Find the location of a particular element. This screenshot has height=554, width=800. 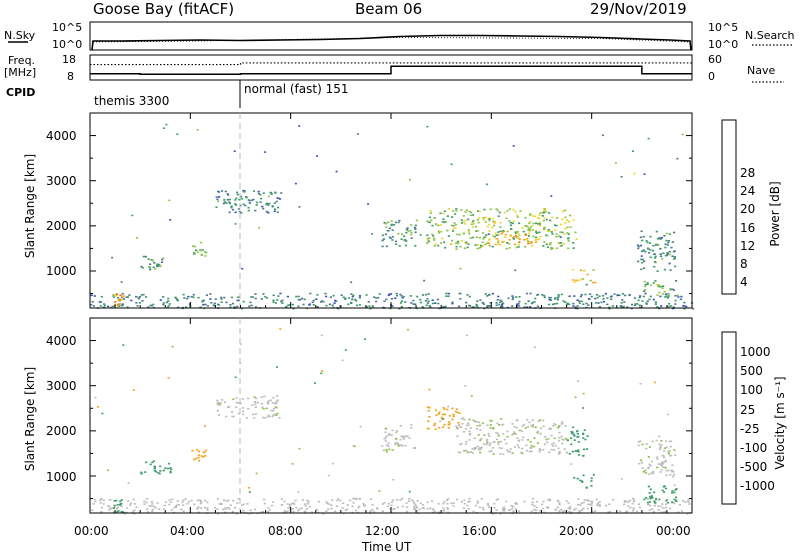

station-title: Goose Bay (fitACF) is located at coordinates (164, 9).